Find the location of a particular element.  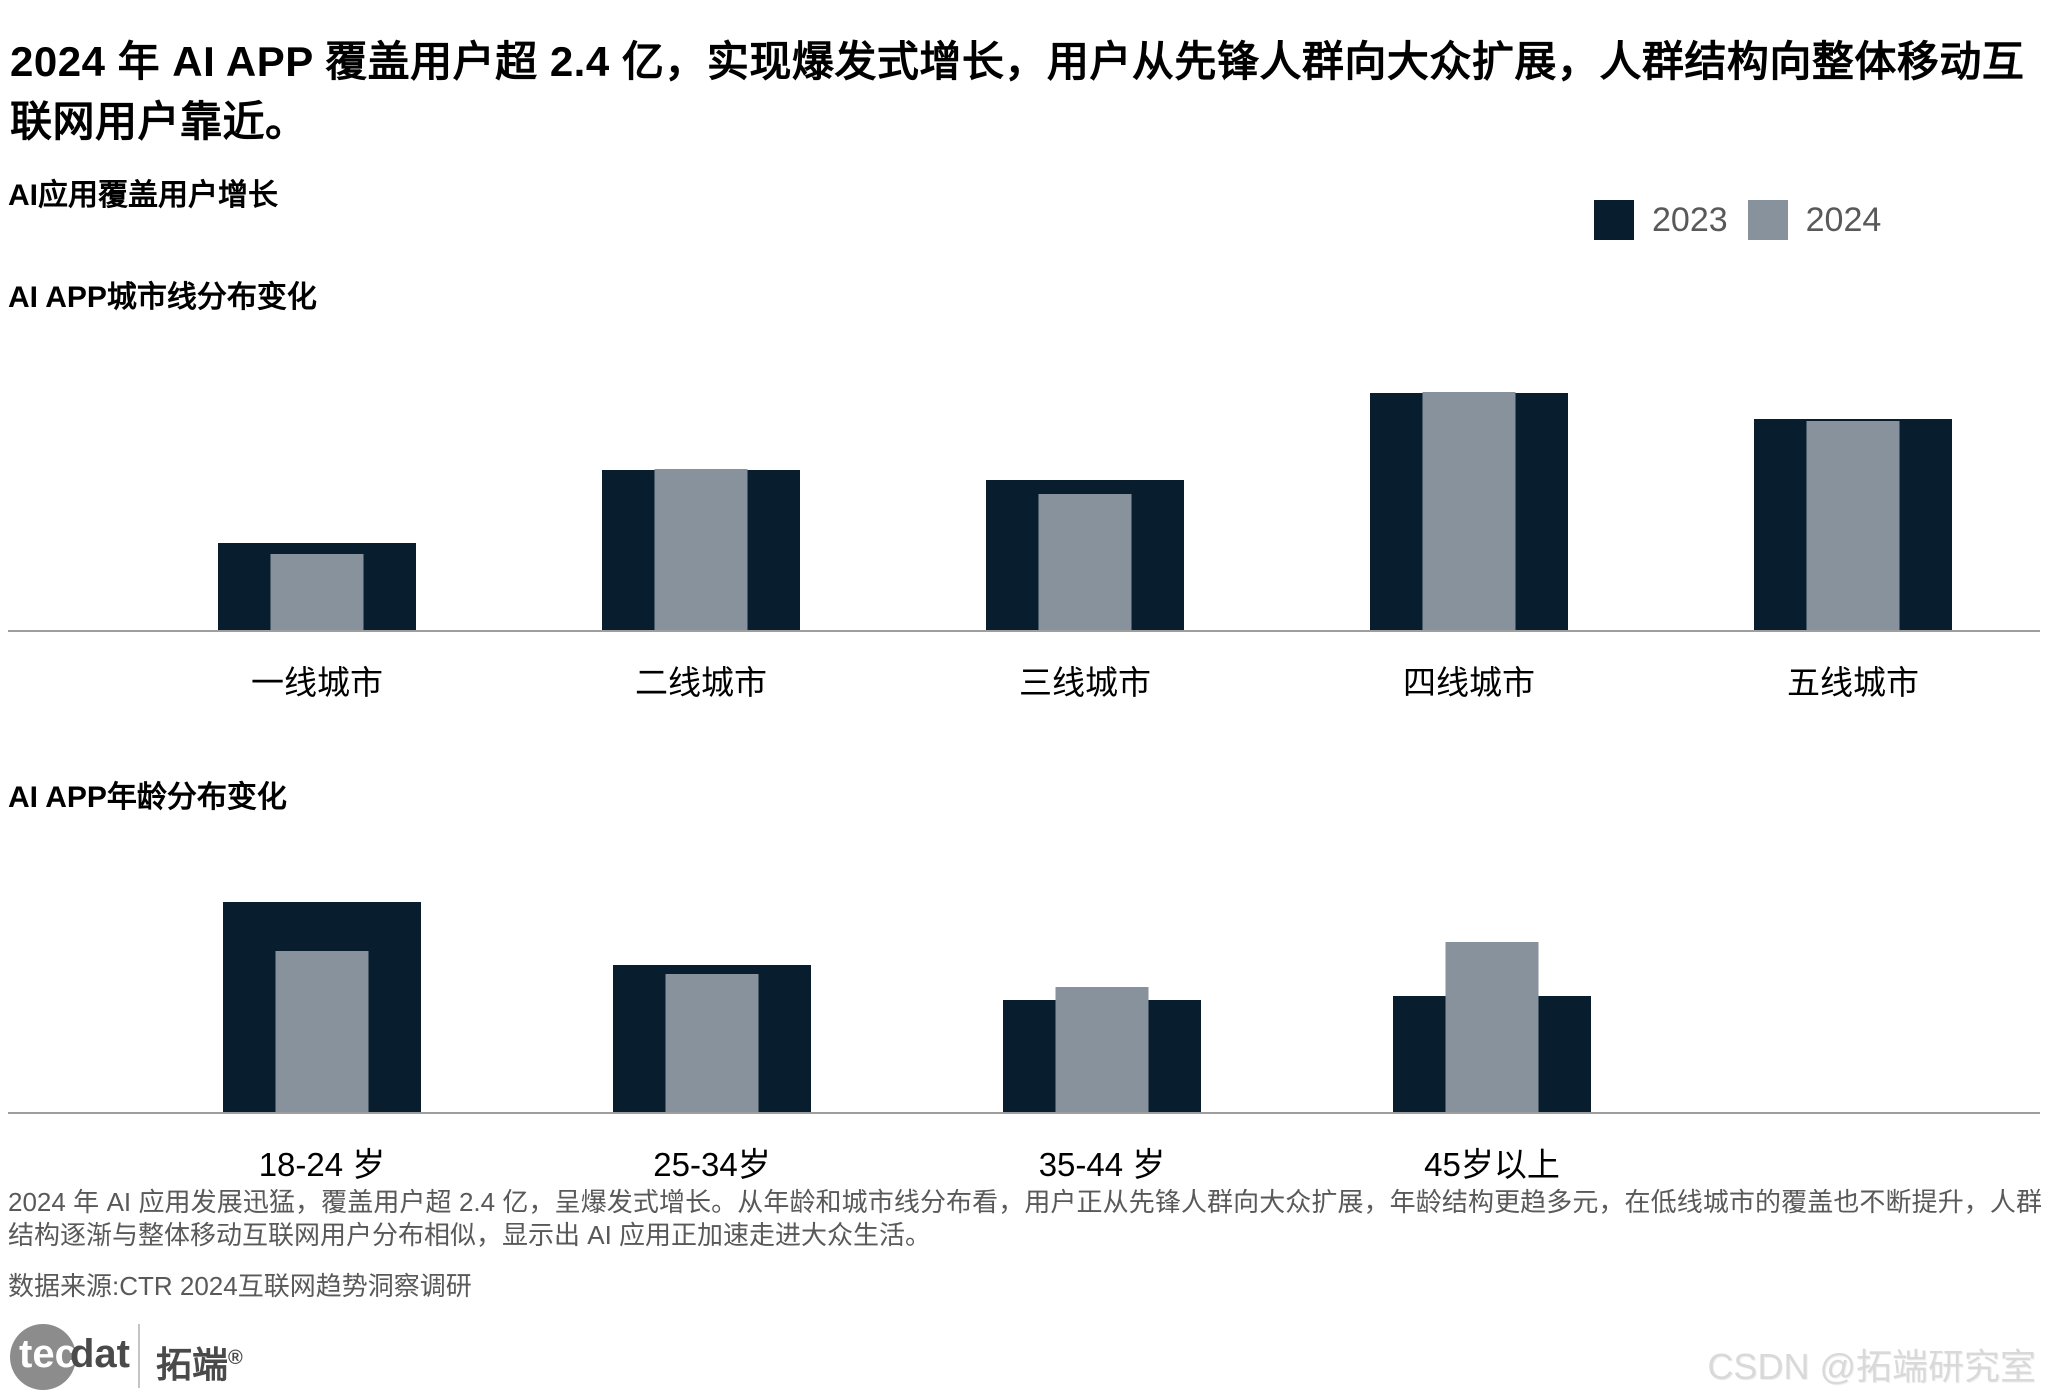

logo-text-tec: tec is located at coordinates (48, 1354).